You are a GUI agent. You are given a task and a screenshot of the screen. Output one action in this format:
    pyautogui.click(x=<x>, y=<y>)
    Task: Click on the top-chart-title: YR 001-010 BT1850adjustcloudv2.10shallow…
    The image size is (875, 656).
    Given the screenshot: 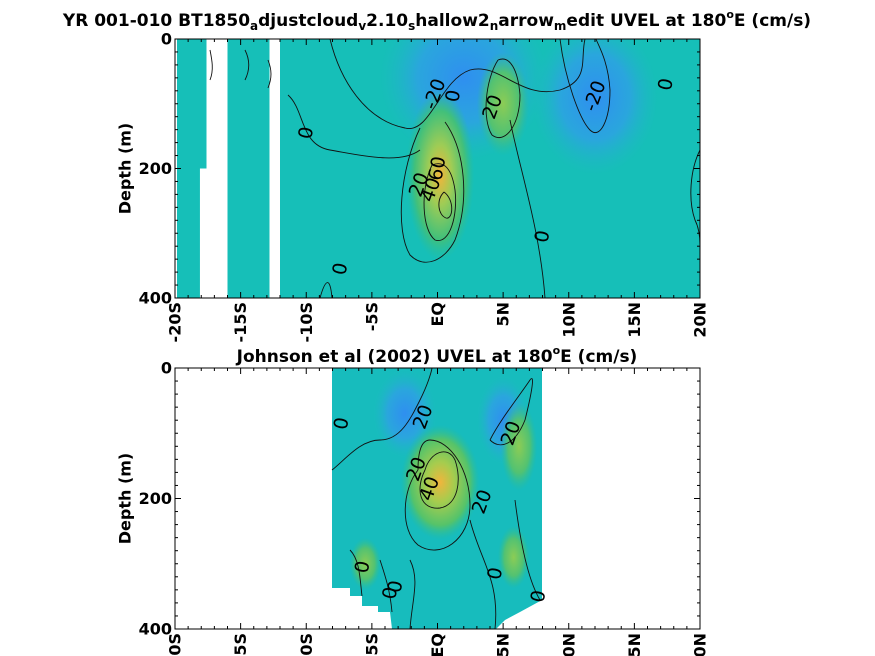 What is the action you would take?
    pyautogui.click(x=437, y=20)
    